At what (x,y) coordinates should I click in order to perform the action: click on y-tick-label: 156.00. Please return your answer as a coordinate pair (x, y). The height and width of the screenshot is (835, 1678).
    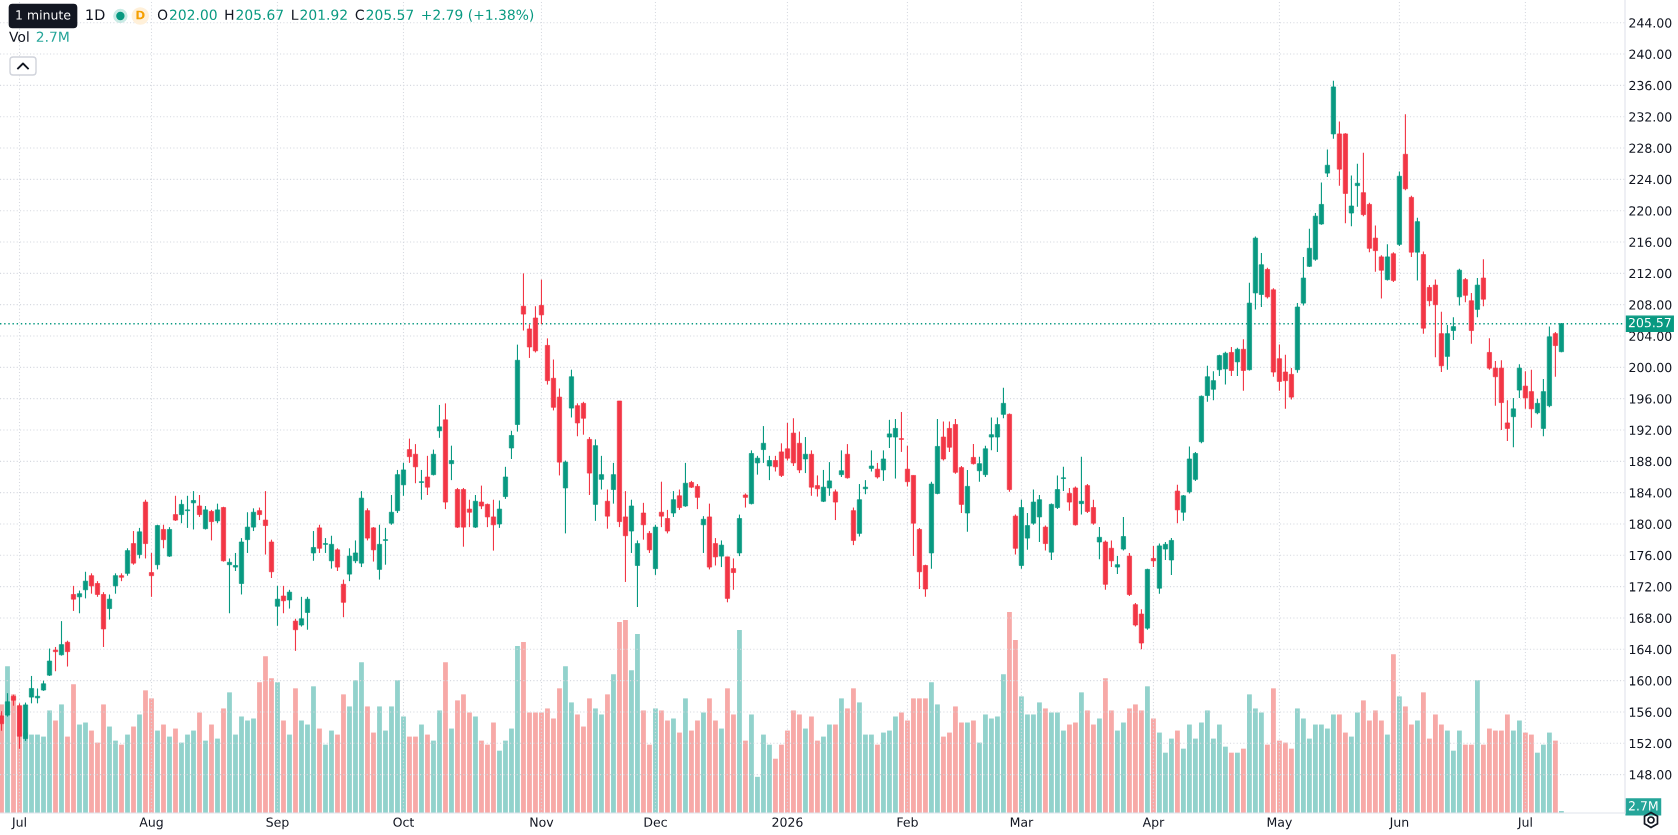
    Looking at the image, I should click on (1650, 712).